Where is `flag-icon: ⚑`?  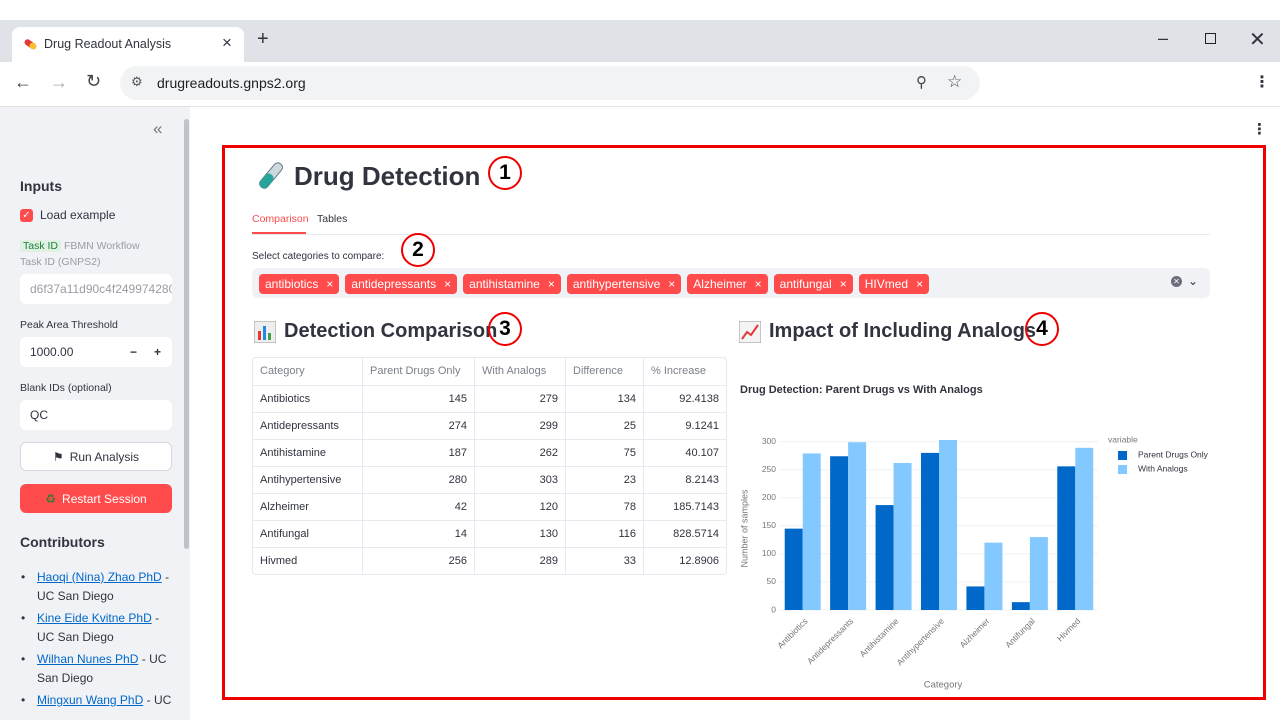 flag-icon: ⚑ is located at coordinates (58, 456).